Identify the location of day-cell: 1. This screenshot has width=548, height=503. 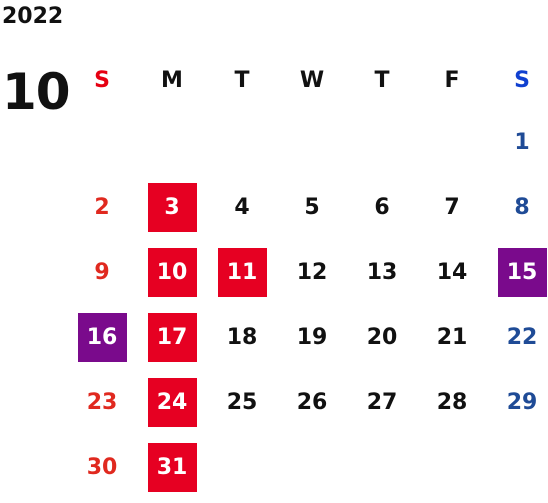
(522, 142).